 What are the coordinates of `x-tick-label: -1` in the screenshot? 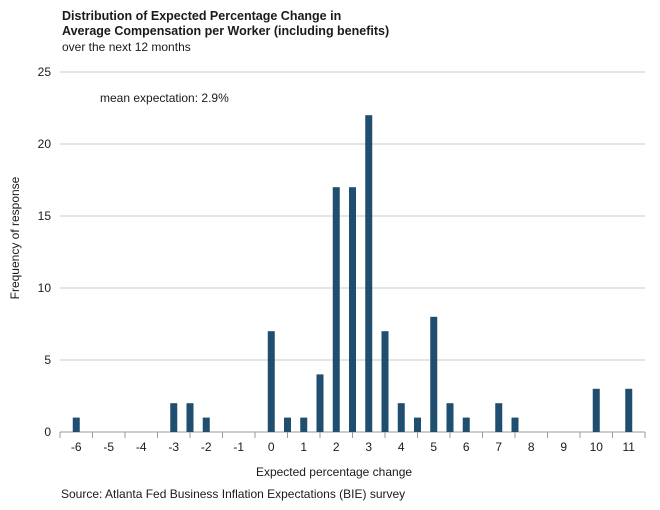 It's located at (238, 447).